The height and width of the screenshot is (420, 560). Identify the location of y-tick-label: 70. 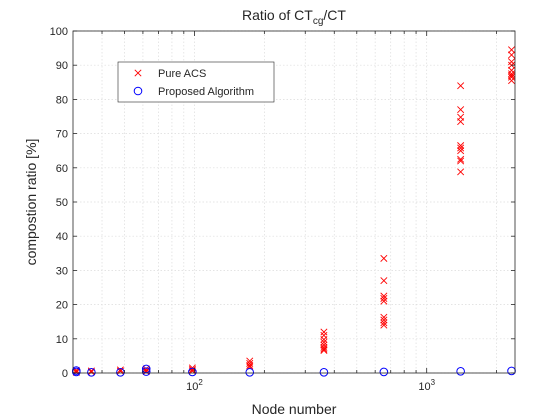
(62, 135).